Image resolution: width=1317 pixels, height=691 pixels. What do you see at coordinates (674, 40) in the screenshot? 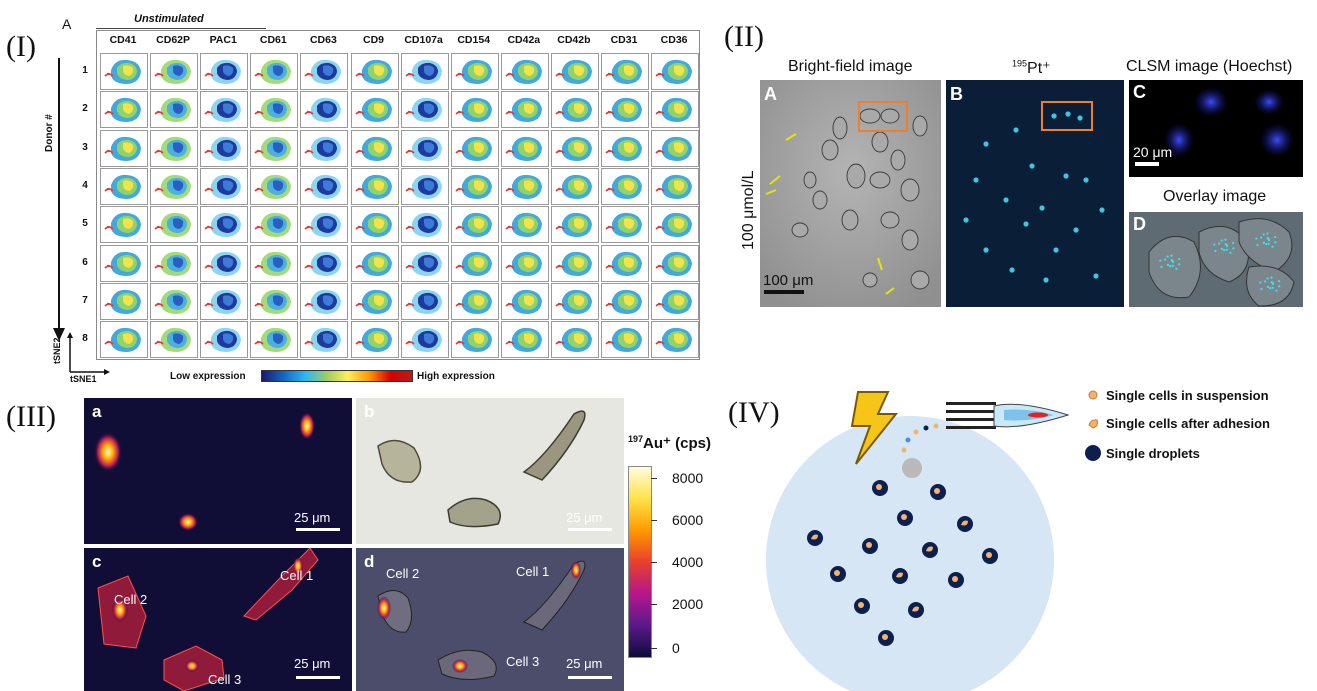
I see `marker-header-cd36: CD36` at bounding box center [674, 40].